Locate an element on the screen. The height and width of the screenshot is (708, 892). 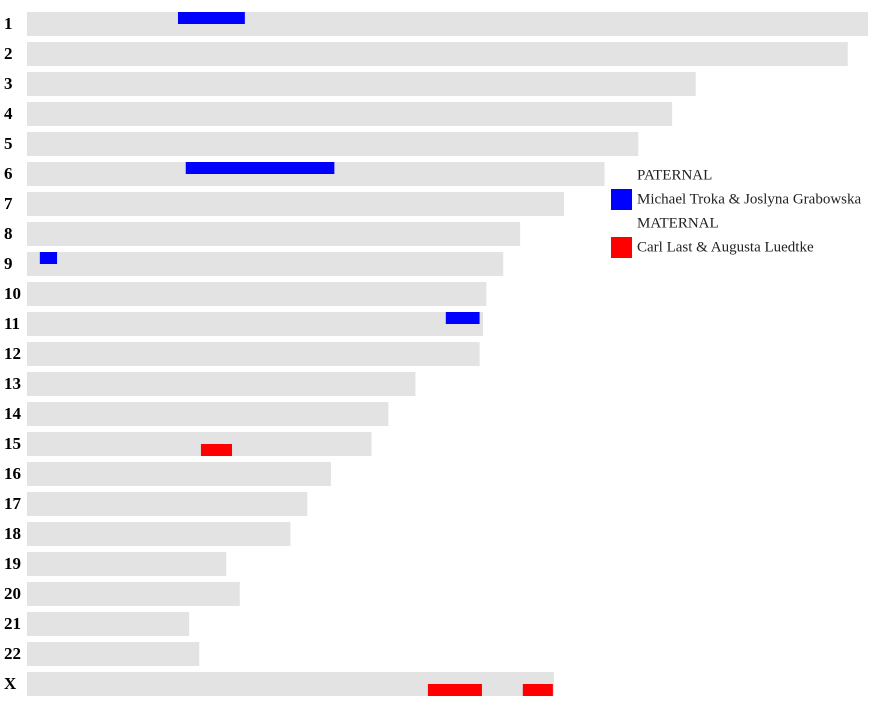
chromosome-label: 5 is located at coordinates (8, 143).